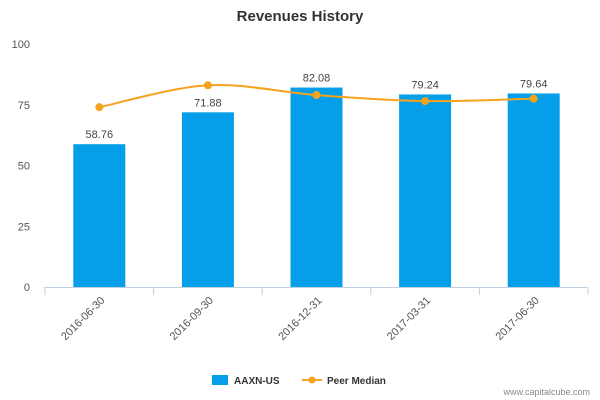 The image size is (600, 400). I want to click on bar-value-label: 79.24, so click(425, 85).